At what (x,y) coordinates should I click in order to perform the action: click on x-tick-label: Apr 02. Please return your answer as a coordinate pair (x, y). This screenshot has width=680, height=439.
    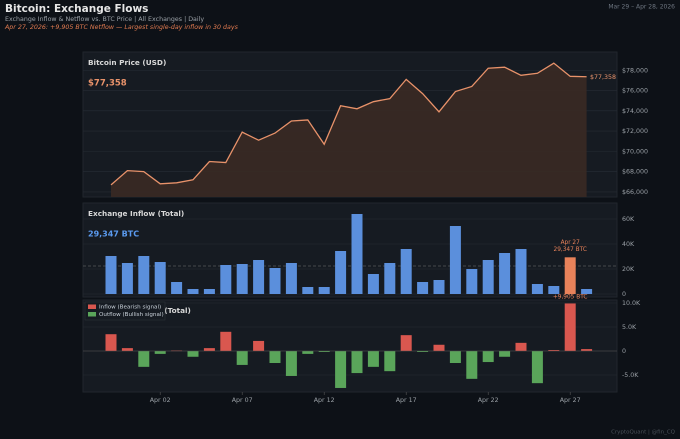
    Looking at the image, I should click on (160, 400).